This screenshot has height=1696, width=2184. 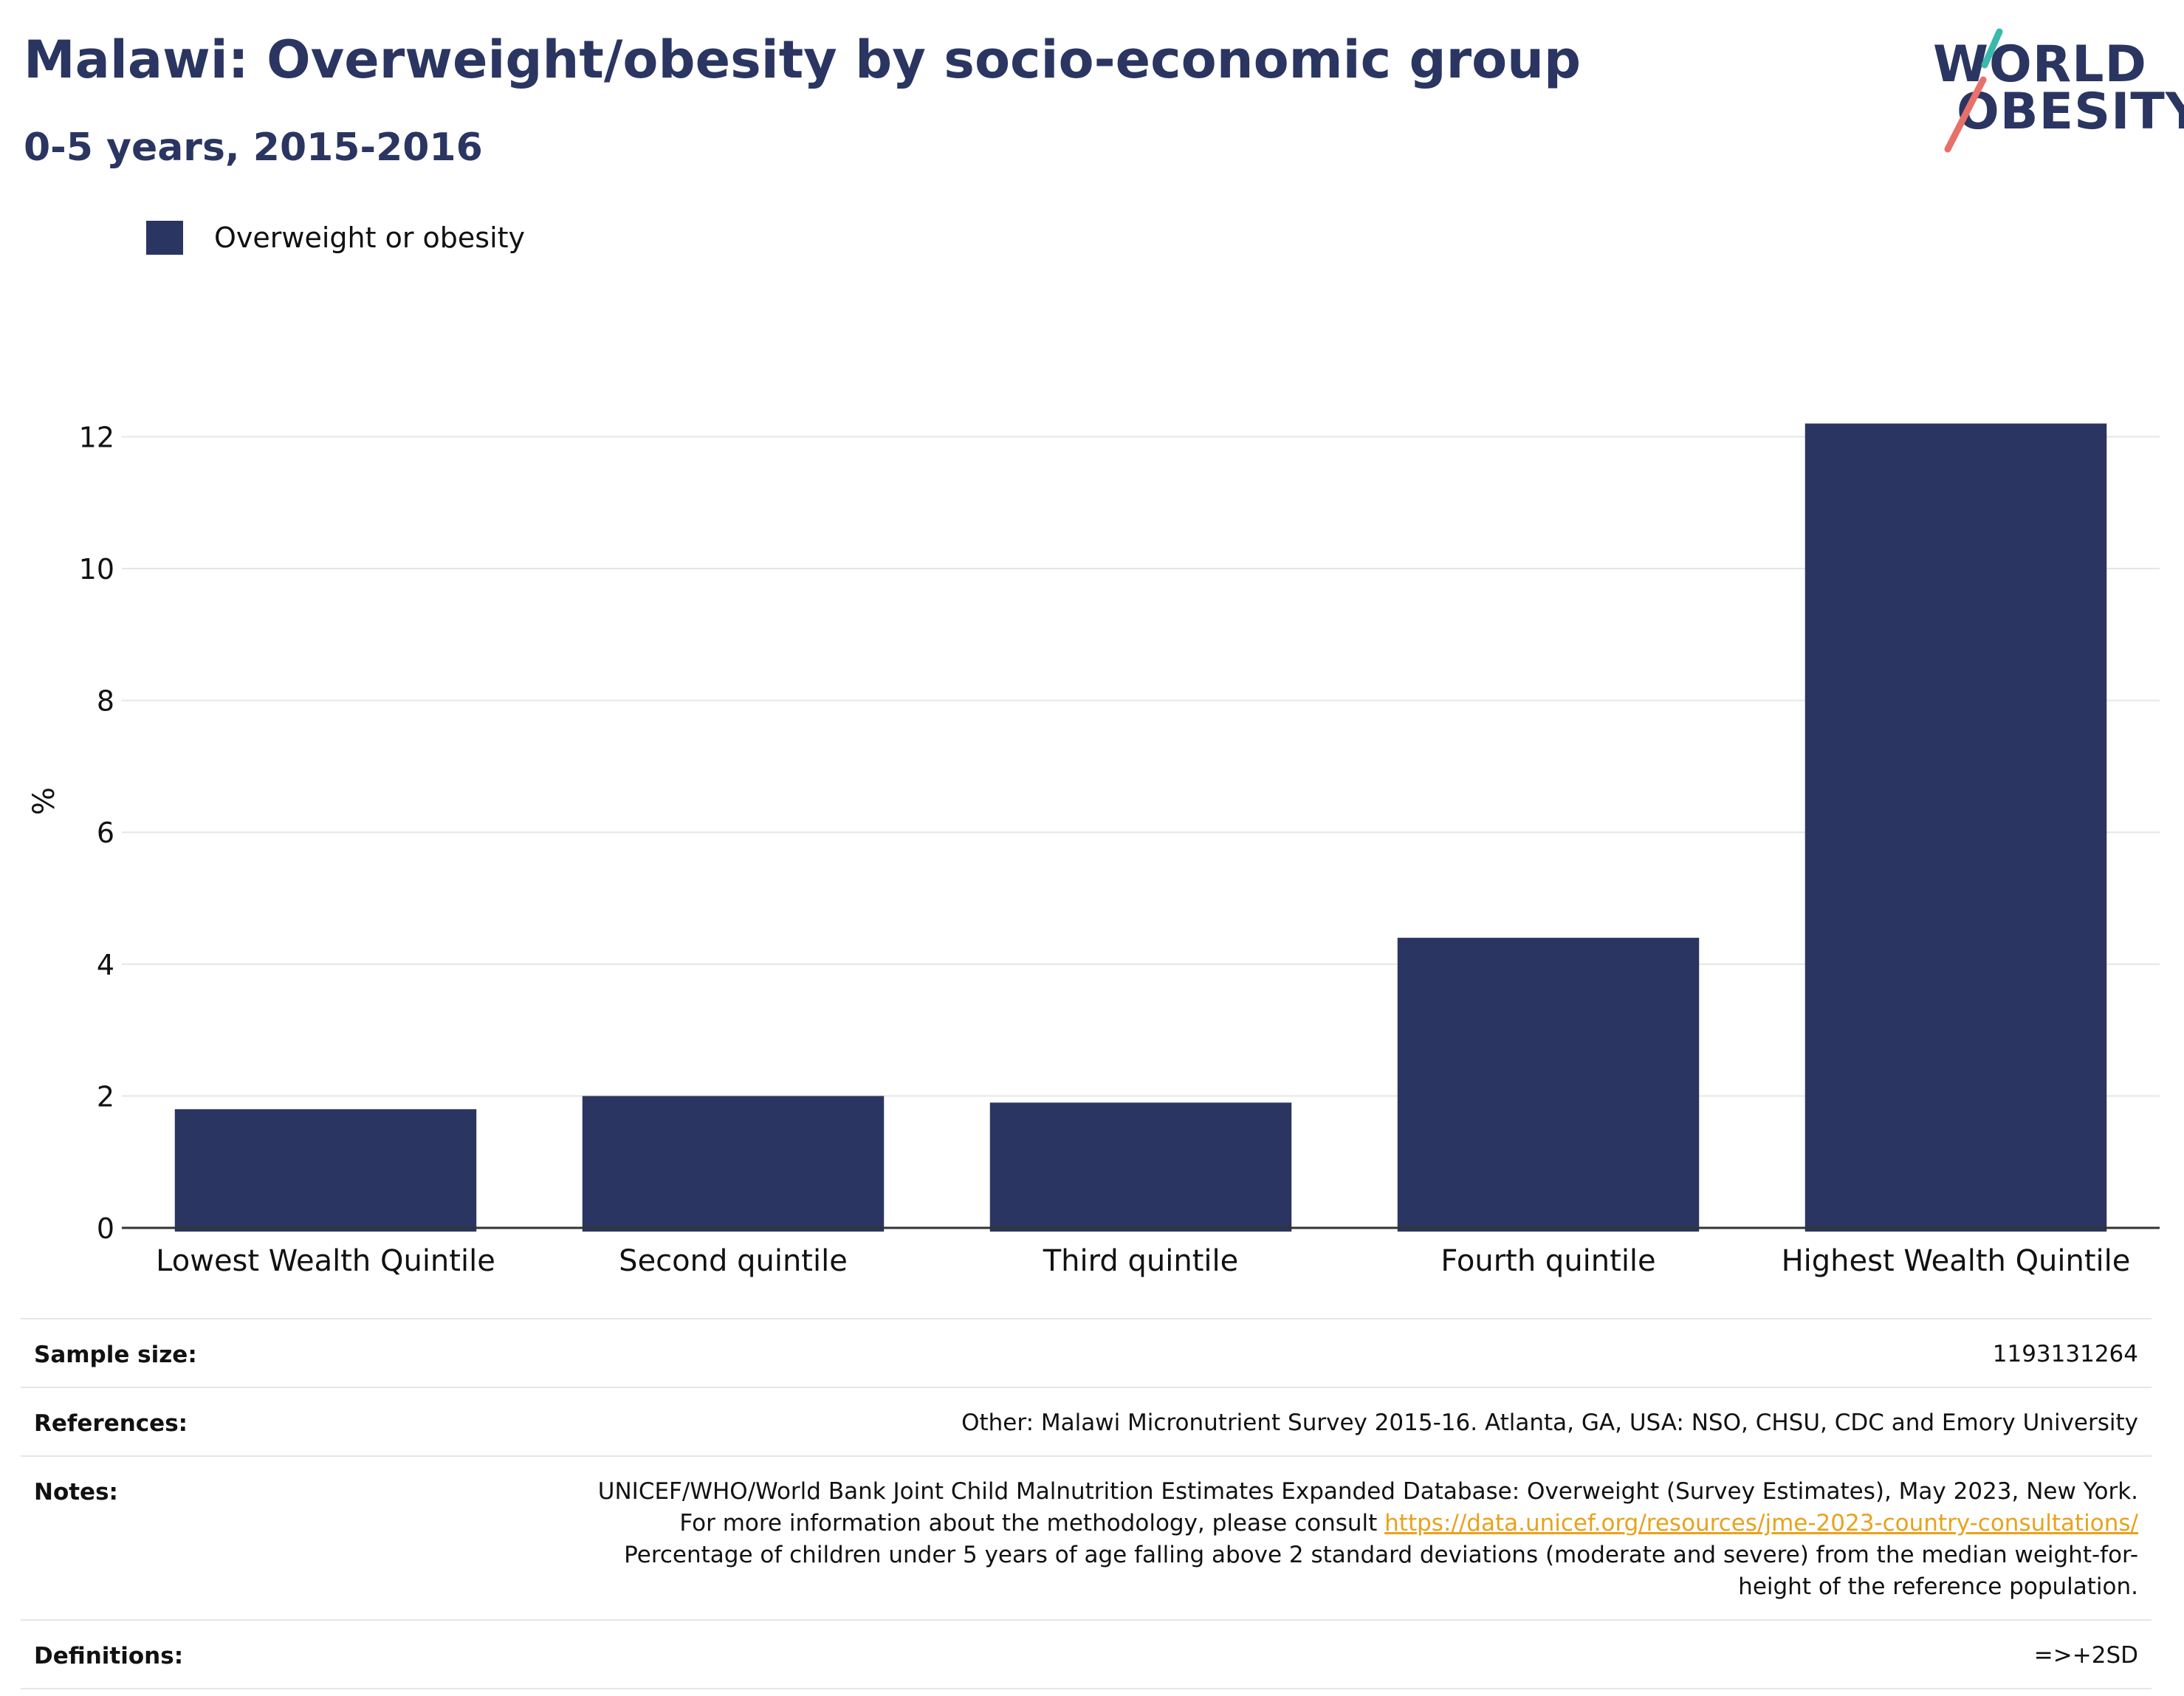 I want to click on x-tick-label: Third quintile, so click(x=1140, y=1261).